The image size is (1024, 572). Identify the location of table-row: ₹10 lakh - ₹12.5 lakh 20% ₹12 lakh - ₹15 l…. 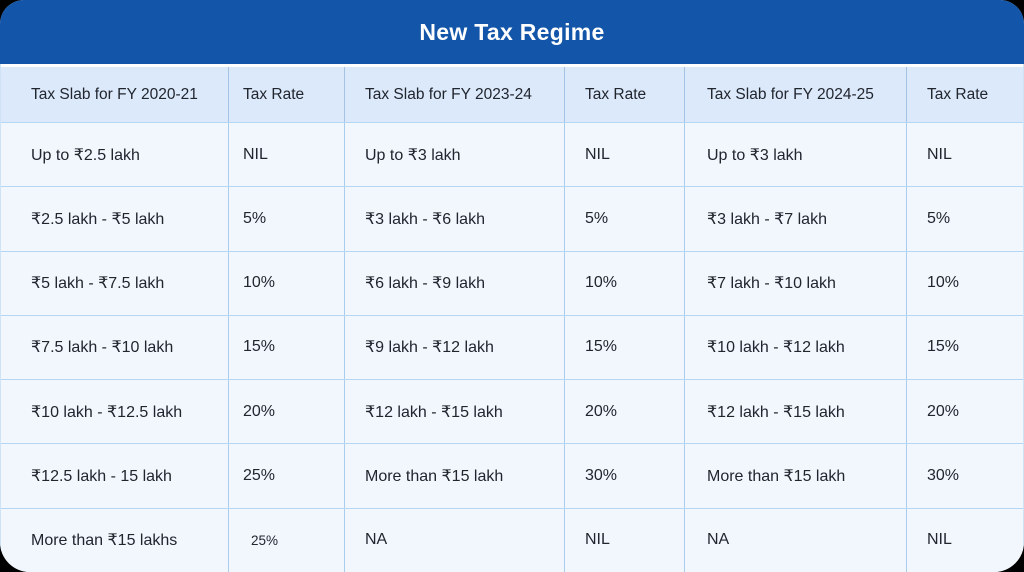
(512, 411).